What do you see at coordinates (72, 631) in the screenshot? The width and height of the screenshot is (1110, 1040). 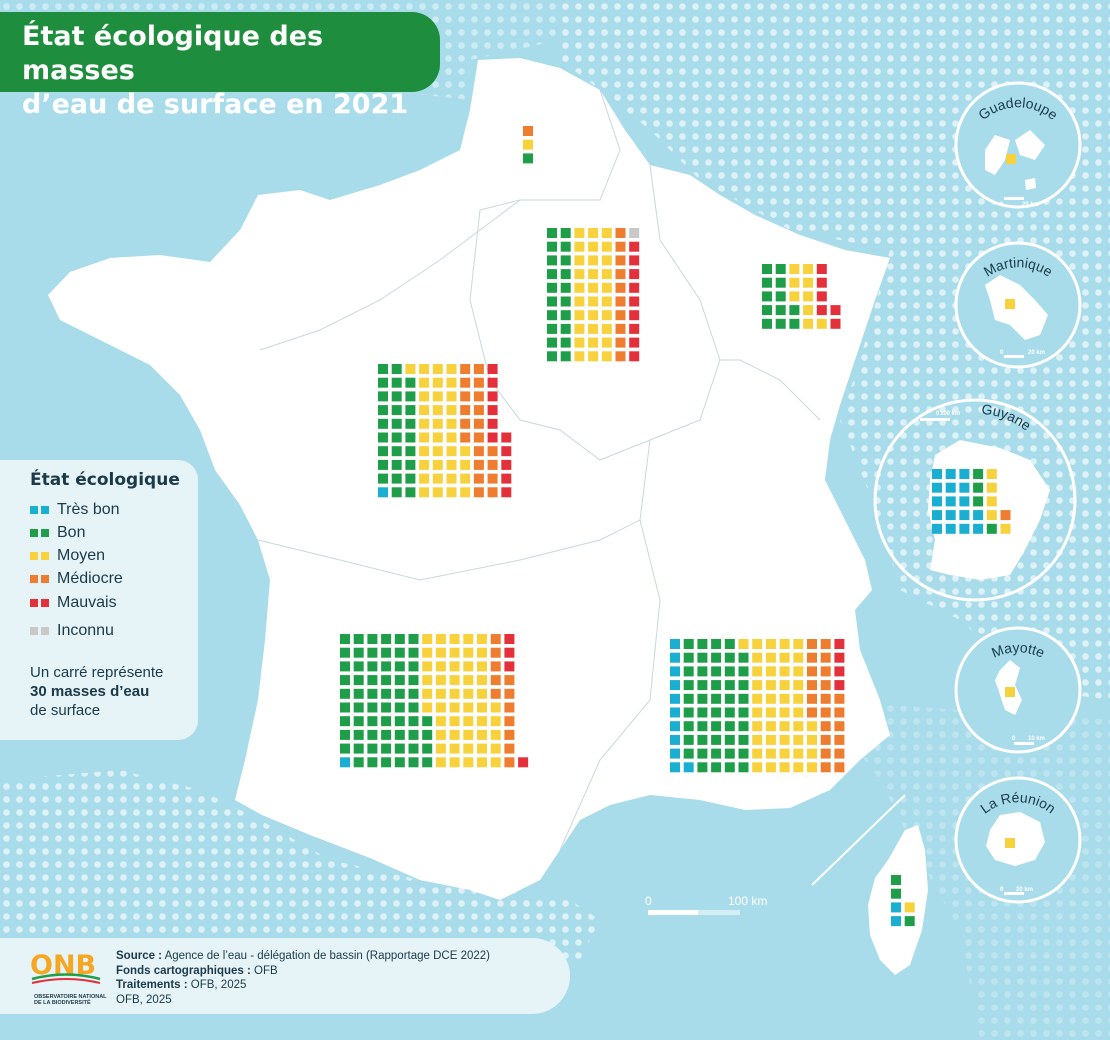 I see `legend-item-inconnu: Inconnu` at bounding box center [72, 631].